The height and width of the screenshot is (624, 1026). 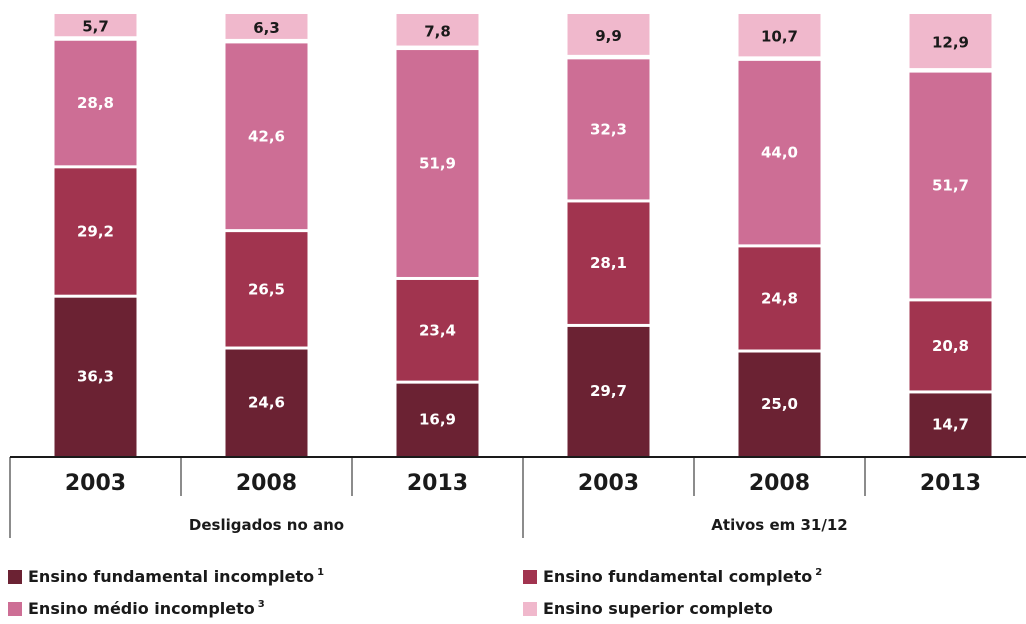 I want to click on data-label: 5,7, so click(x=95, y=27).